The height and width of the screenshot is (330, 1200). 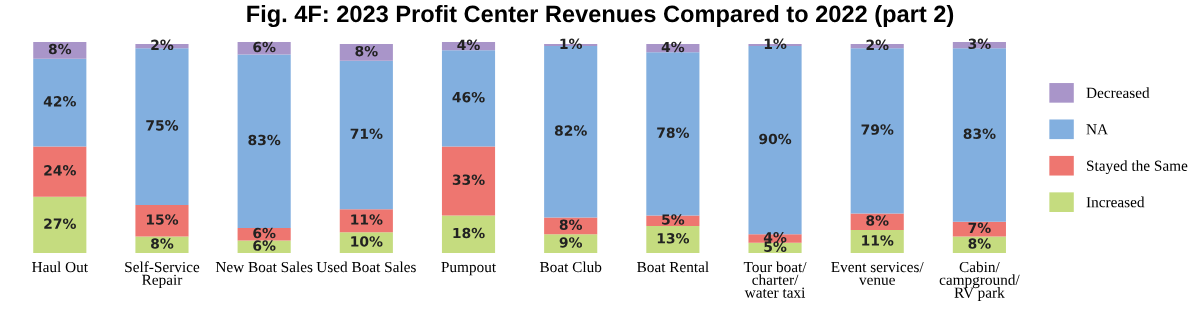 What do you see at coordinates (979, 281) in the screenshot?
I see `x-tick-label: Cabin/ campground/ RV park` at bounding box center [979, 281].